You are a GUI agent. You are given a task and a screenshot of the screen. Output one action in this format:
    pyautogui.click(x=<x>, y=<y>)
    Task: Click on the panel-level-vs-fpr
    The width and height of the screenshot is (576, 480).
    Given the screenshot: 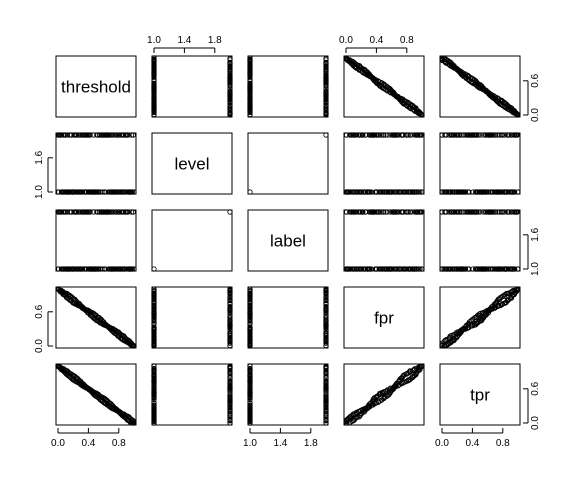 What is the action you would take?
    pyautogui.click(x=384, y=163)
    